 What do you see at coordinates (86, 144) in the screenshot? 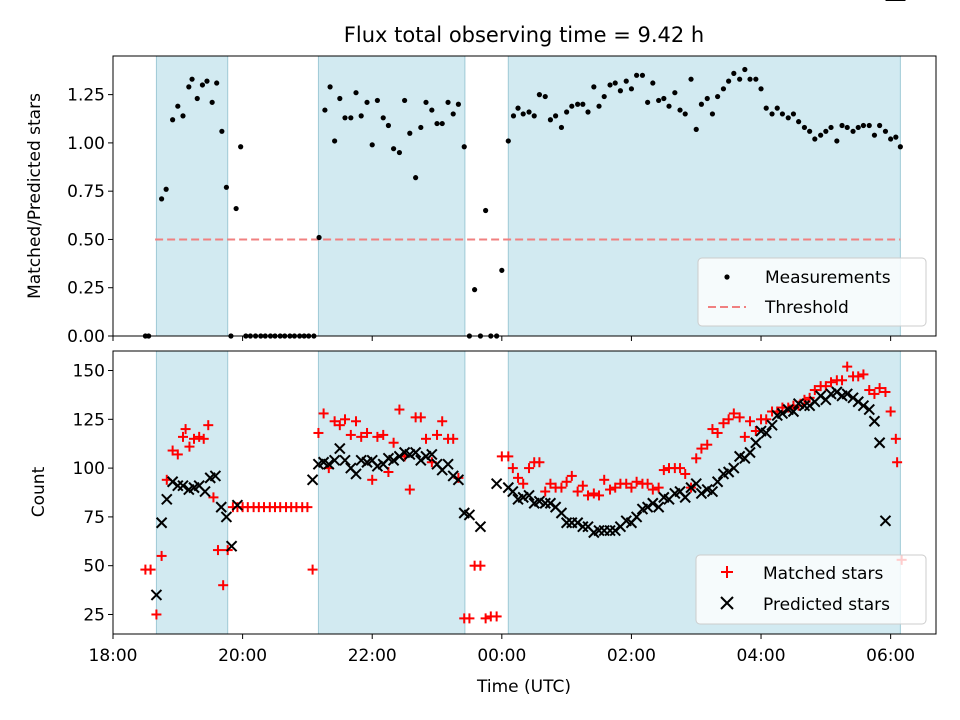
I see `top-y-tick-label: 1.00` at bounding box center [86, 144].